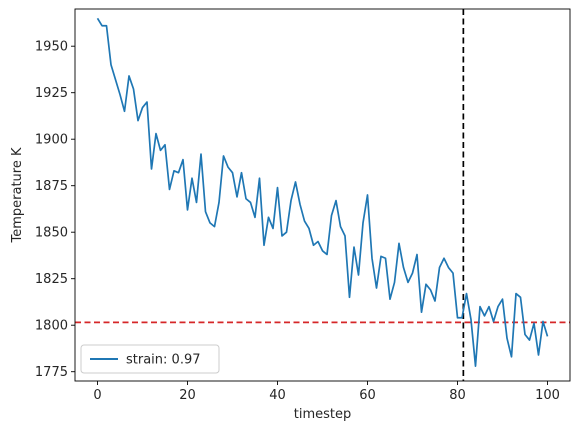 The width and height of the screenshot is (580, 432). Describe the element at coordinates (17, 195) in the screenshot. I see `y-axis-label: Temperature K` at that location.